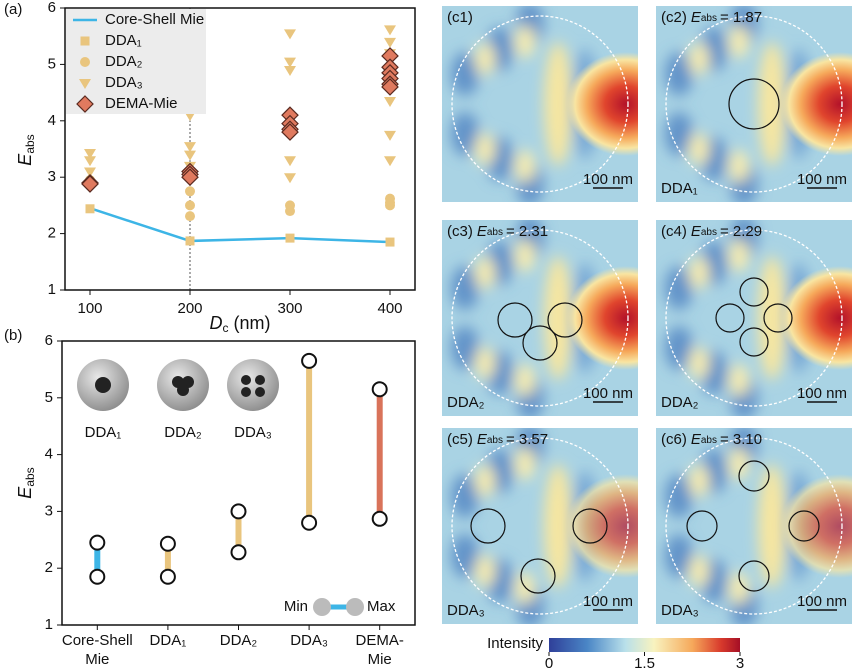 This screenshot has width=859, height=671. What do you see at coordinates (289, 308) in the screenshot?
I see `x-tick-label: 300` at bounding box center [289, 308].